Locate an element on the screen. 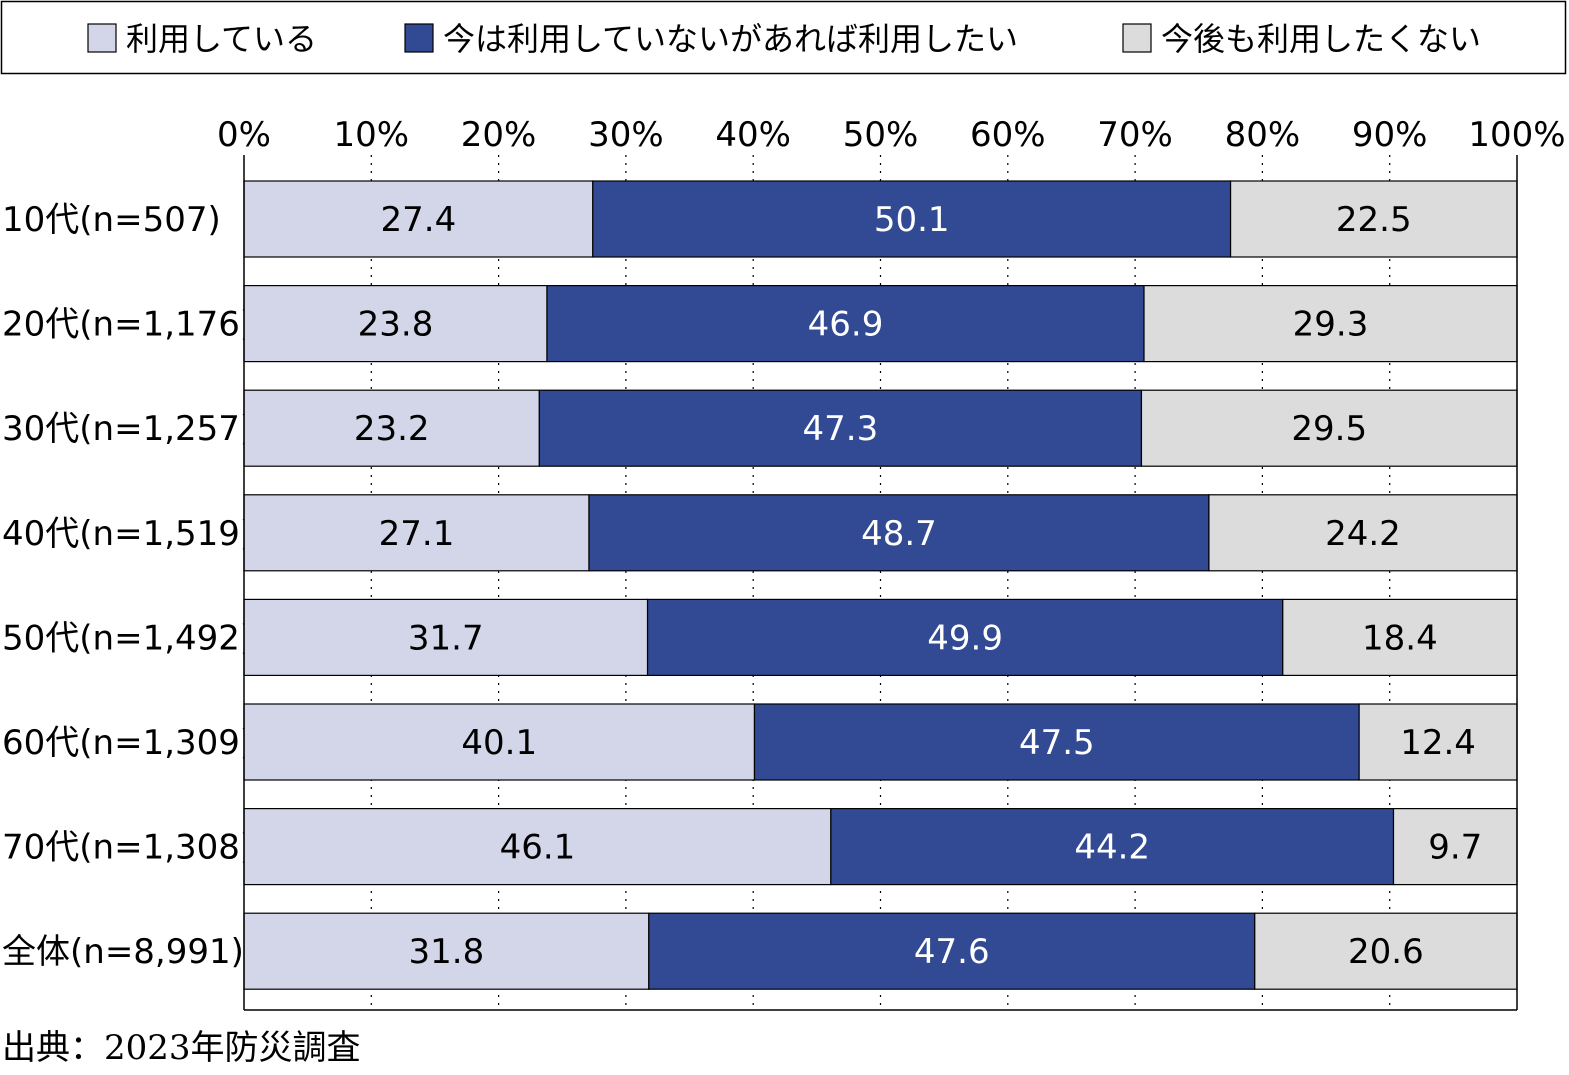 Image resolution: width=1569 pixels, height=1075 pixels. data-label: 47.6 is located at coordinates (952, 952).